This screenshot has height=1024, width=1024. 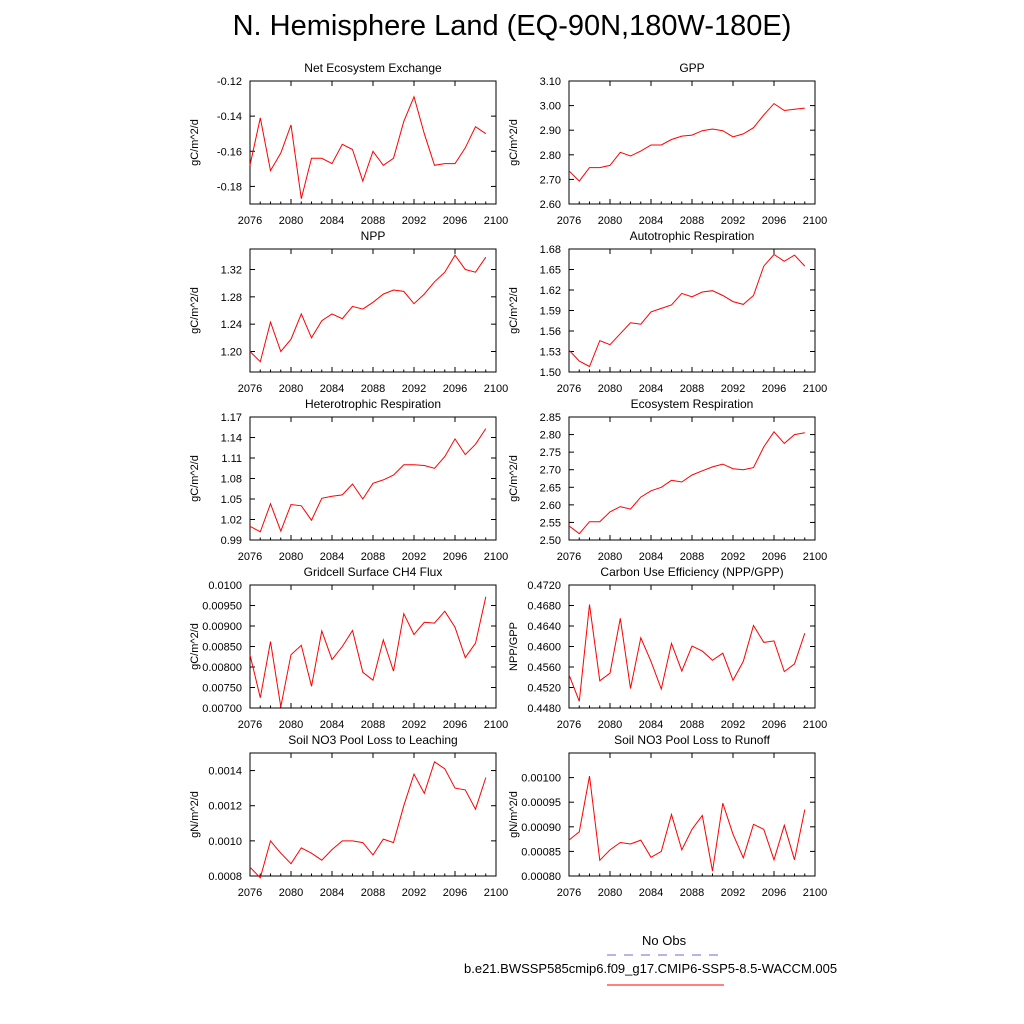 I want to click on y-tick-label: 1.50, so click(x=550, y=373).